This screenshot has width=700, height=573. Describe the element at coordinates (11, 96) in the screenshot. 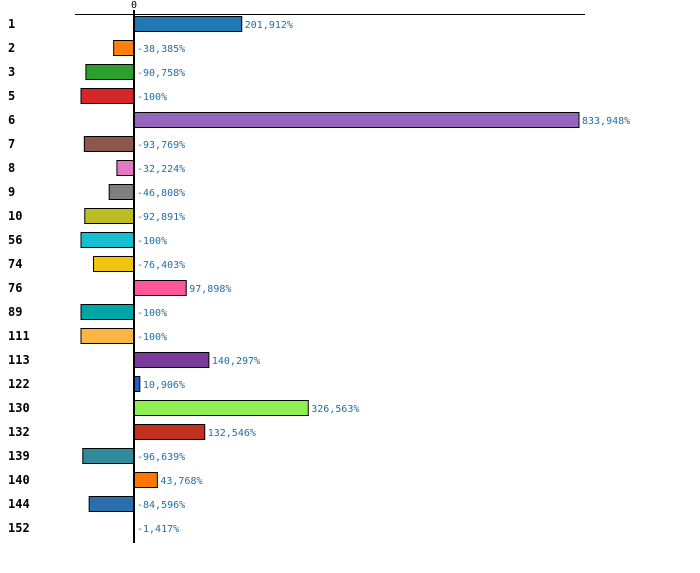

I see `category-label: 5` at that location.